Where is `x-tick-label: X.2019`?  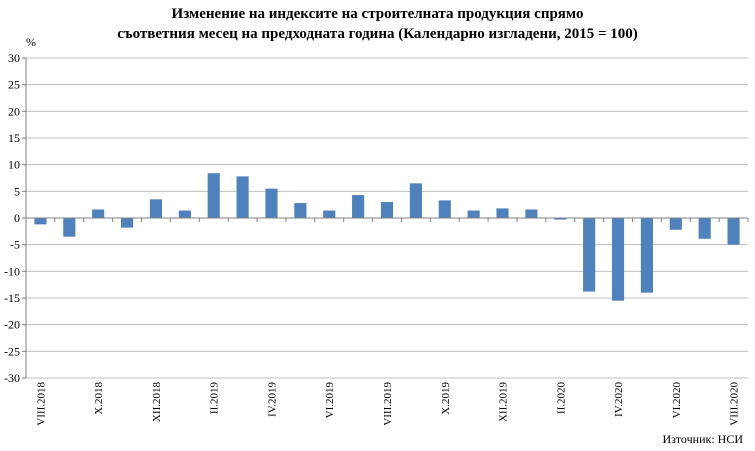
x-tick-label: X.2019 is located at coordinates (446, 398).